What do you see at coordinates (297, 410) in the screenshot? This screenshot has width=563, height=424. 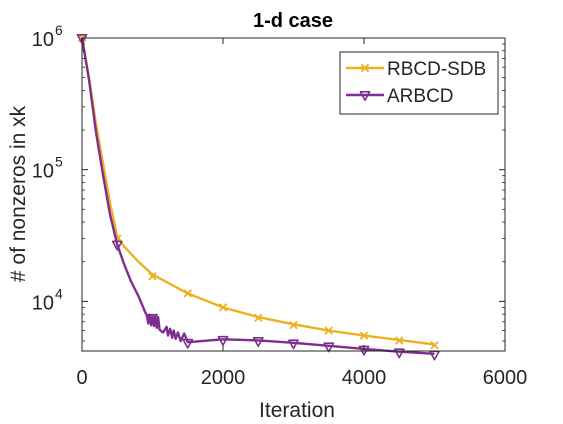 I see `x-axis-label: Iteration` at bounding box center [297, 410].